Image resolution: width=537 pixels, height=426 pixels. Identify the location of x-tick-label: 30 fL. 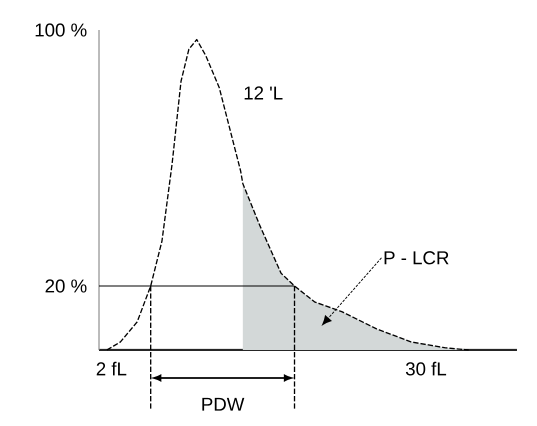
(426, 369).